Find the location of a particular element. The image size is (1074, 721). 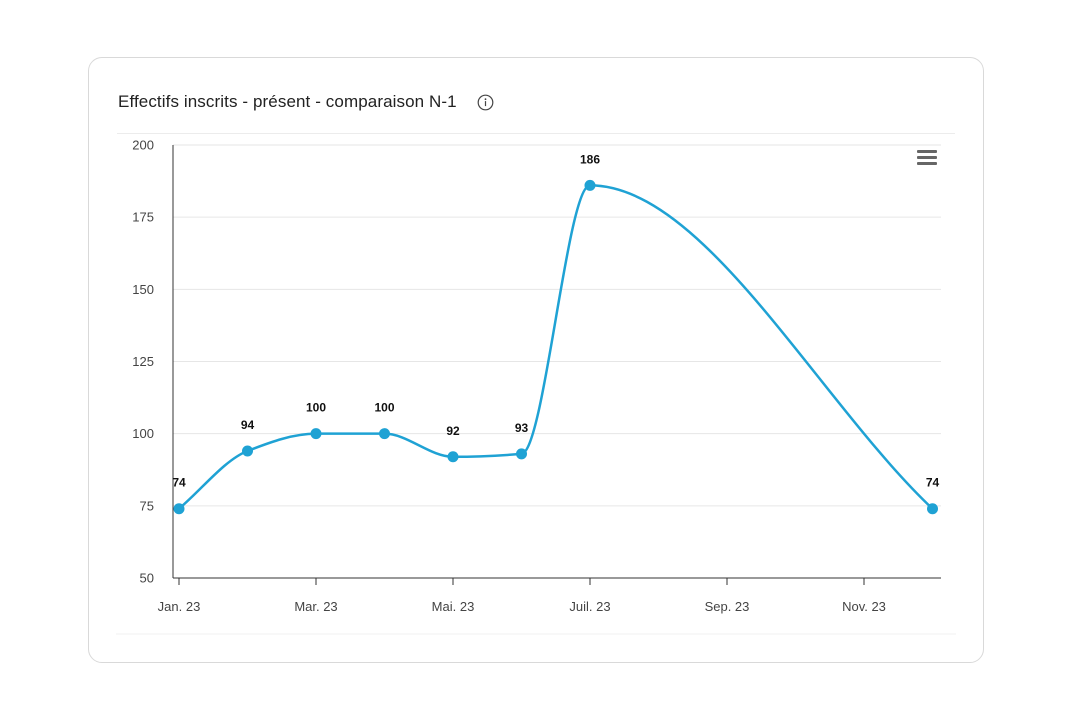

y-tick-label: 75 is located at coordinates (147, 505).